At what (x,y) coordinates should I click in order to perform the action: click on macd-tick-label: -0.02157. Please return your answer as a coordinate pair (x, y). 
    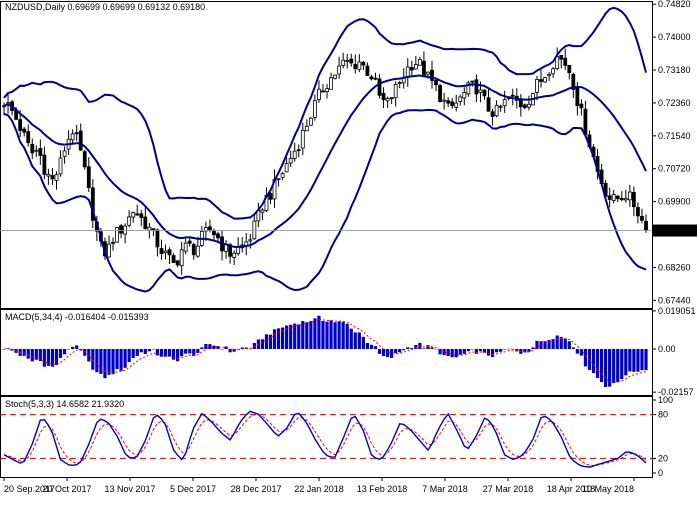
    Looking at the image, I should click on (676, 392).